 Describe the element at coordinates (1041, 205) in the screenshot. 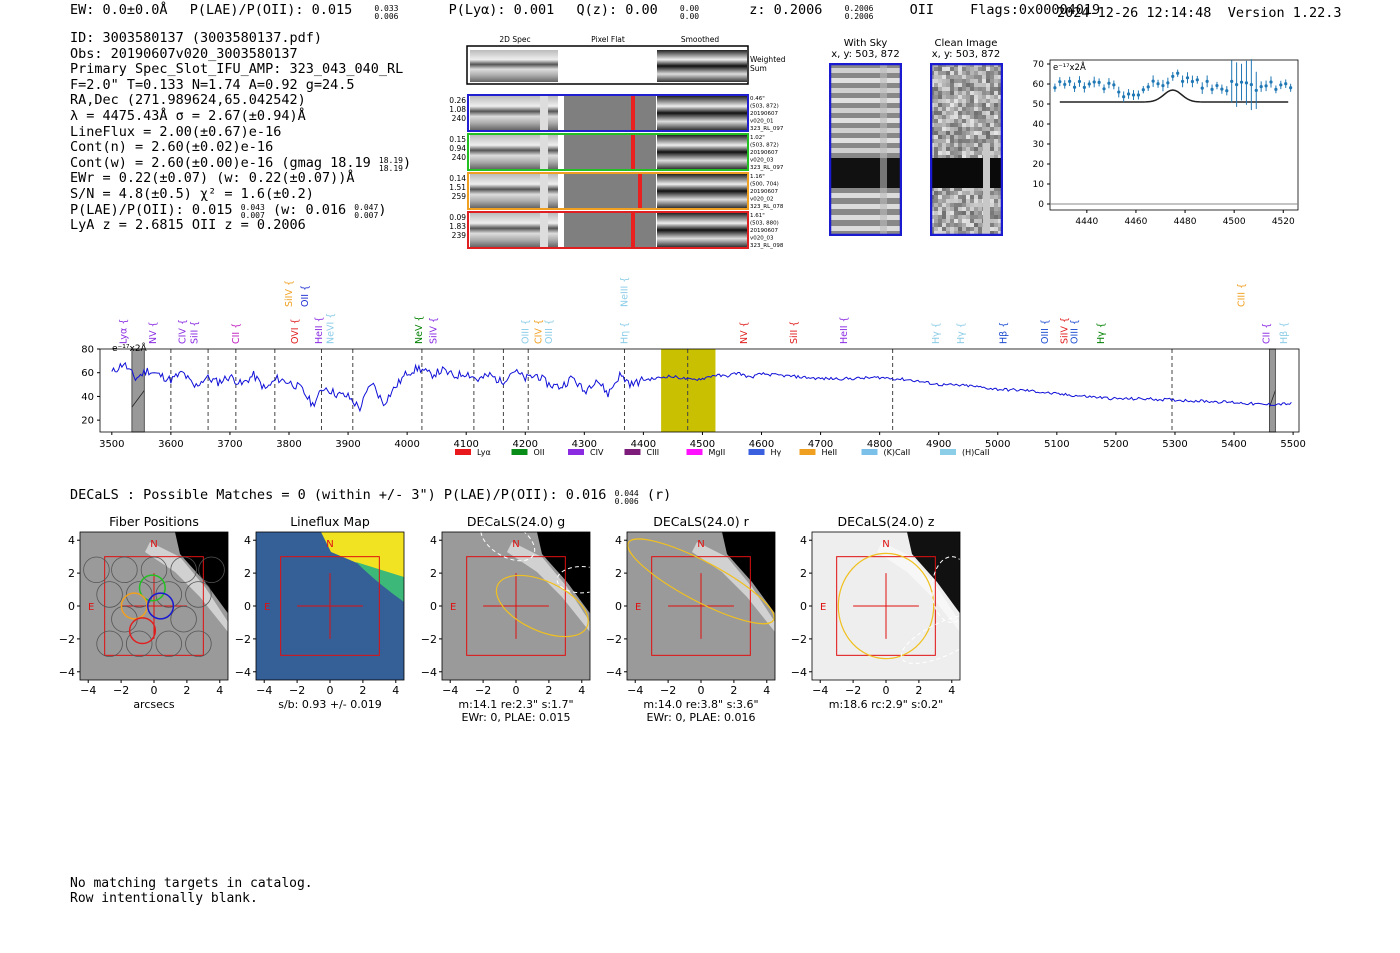

I see `zoom-ytick-label: 0` at that location.